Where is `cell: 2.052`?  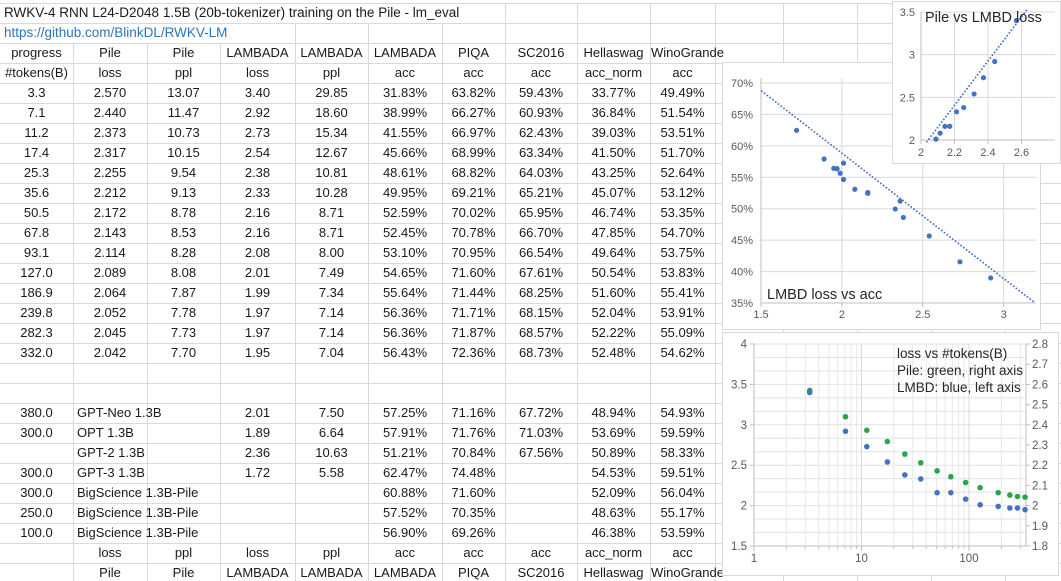
cell: 2.052 is located at coordinates (110, 312).